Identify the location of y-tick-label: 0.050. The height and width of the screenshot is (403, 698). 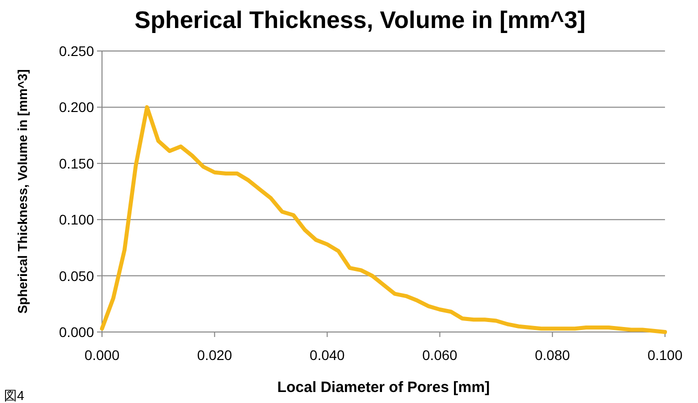
(76, 276).